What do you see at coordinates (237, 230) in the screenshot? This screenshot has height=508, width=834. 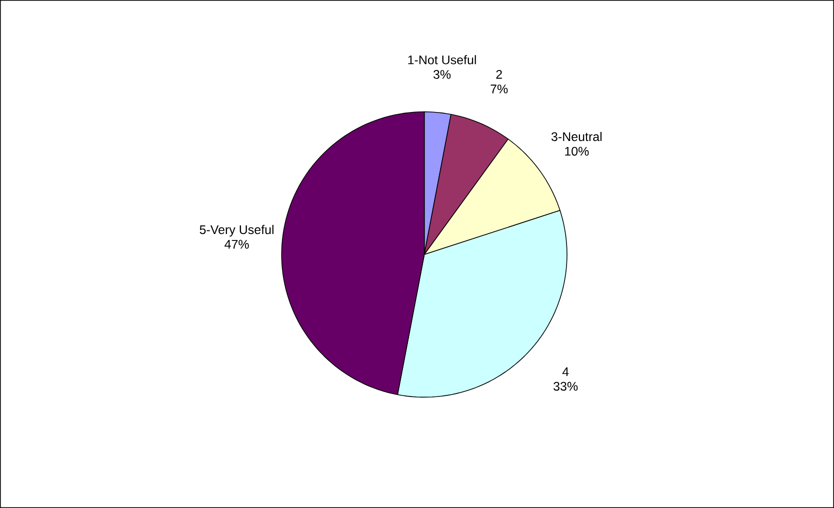 I see `slice-label: 5-Very Useful` at bounding box center [237, 230].